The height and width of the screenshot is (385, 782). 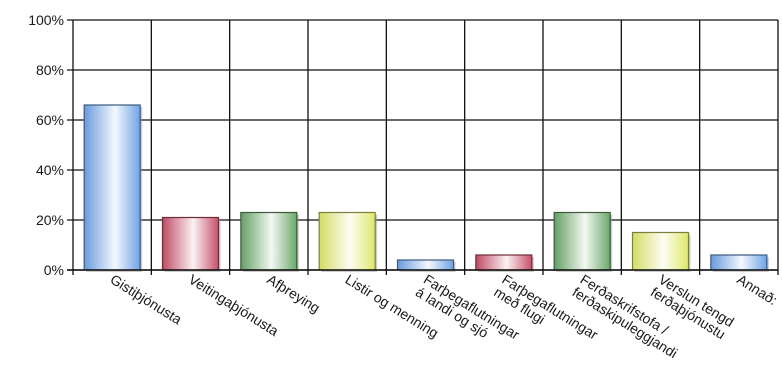 What do you see at coordinates (50, 70) in the screenshot?
I see `y-tick-label: 80%` at bounding box center [50, 70].